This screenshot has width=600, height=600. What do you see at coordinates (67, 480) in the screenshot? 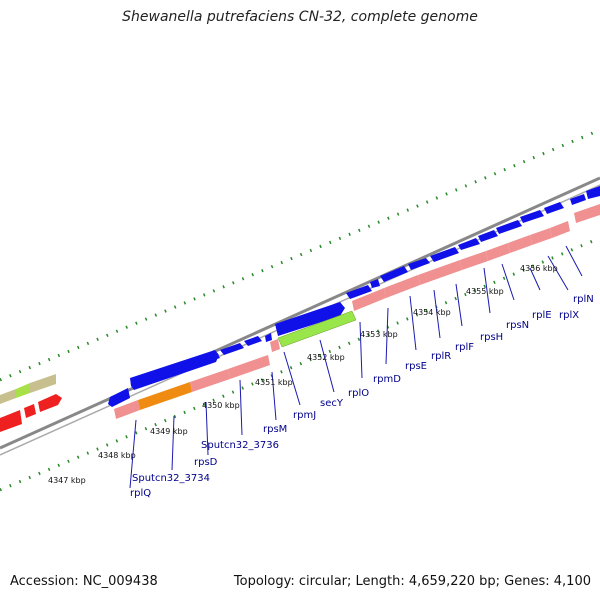
I see `kbp-label: 4347 kbp` at bounding box center [67, 480].